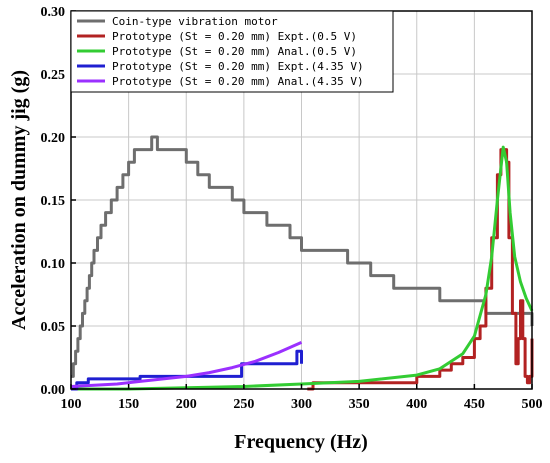  I want to click on legend-box, so click(232, 51).